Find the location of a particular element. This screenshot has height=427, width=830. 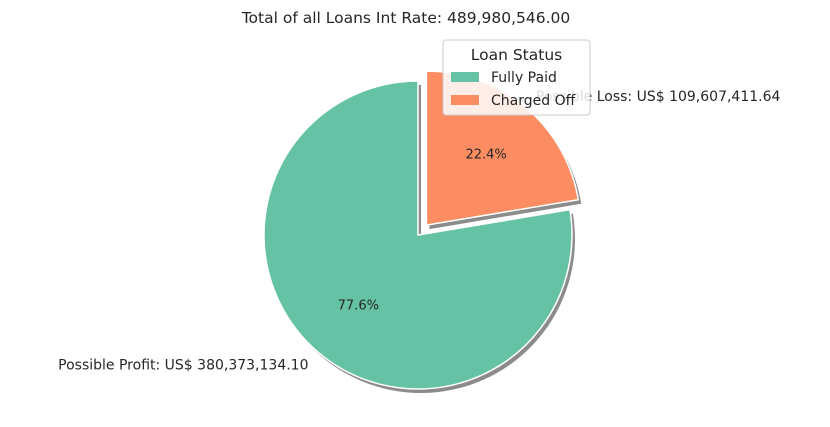

legend-label-charged-off: Charged Off is located at coordinates (533, 101).